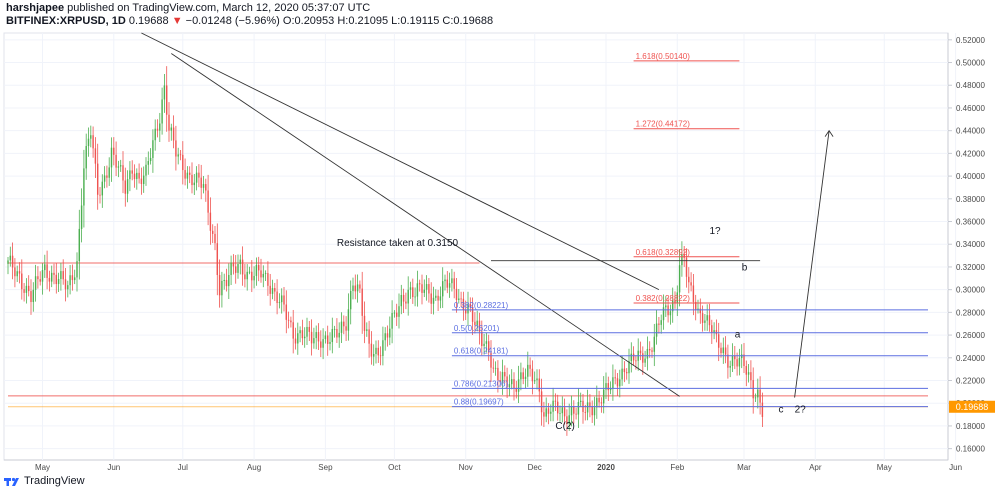 The height and width of the screenshot is (492, 1000). I want to click on high-label: H:, so click(343, 21).